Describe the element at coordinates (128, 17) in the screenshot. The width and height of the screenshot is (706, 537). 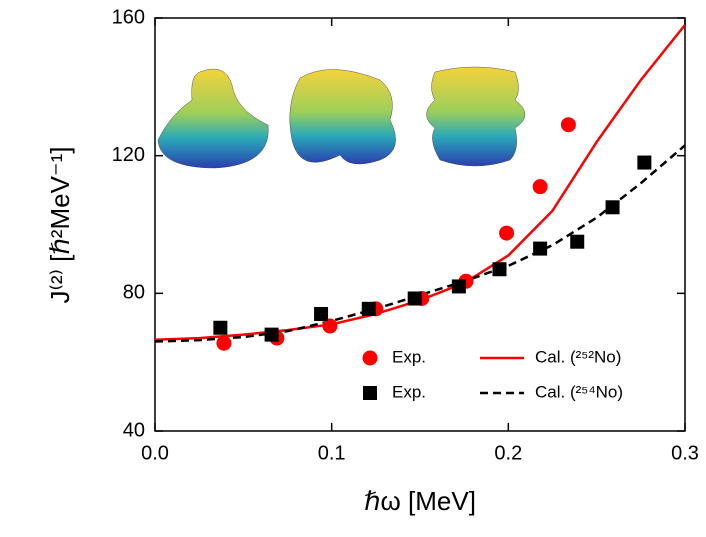
I see `y-tick-label: 160` at that location.